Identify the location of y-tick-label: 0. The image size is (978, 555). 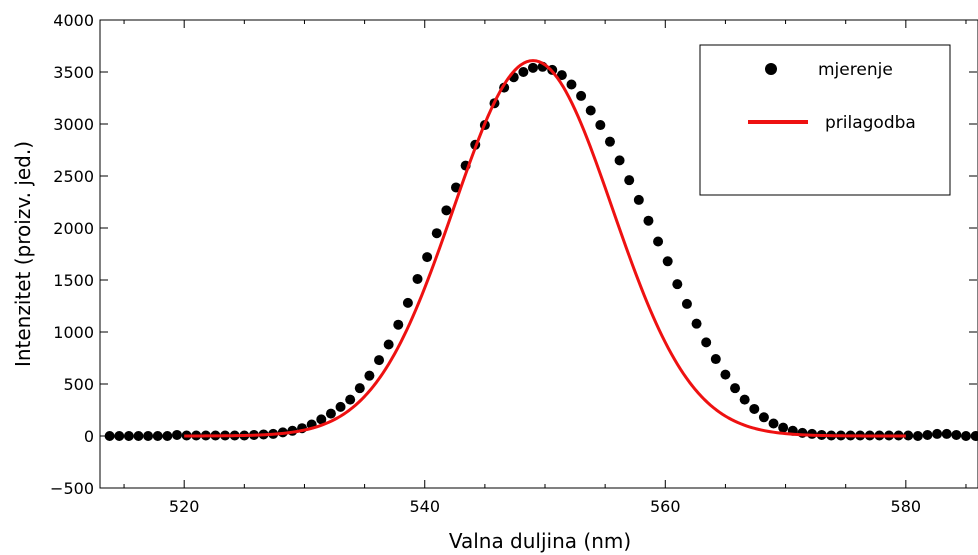
(89, 436).